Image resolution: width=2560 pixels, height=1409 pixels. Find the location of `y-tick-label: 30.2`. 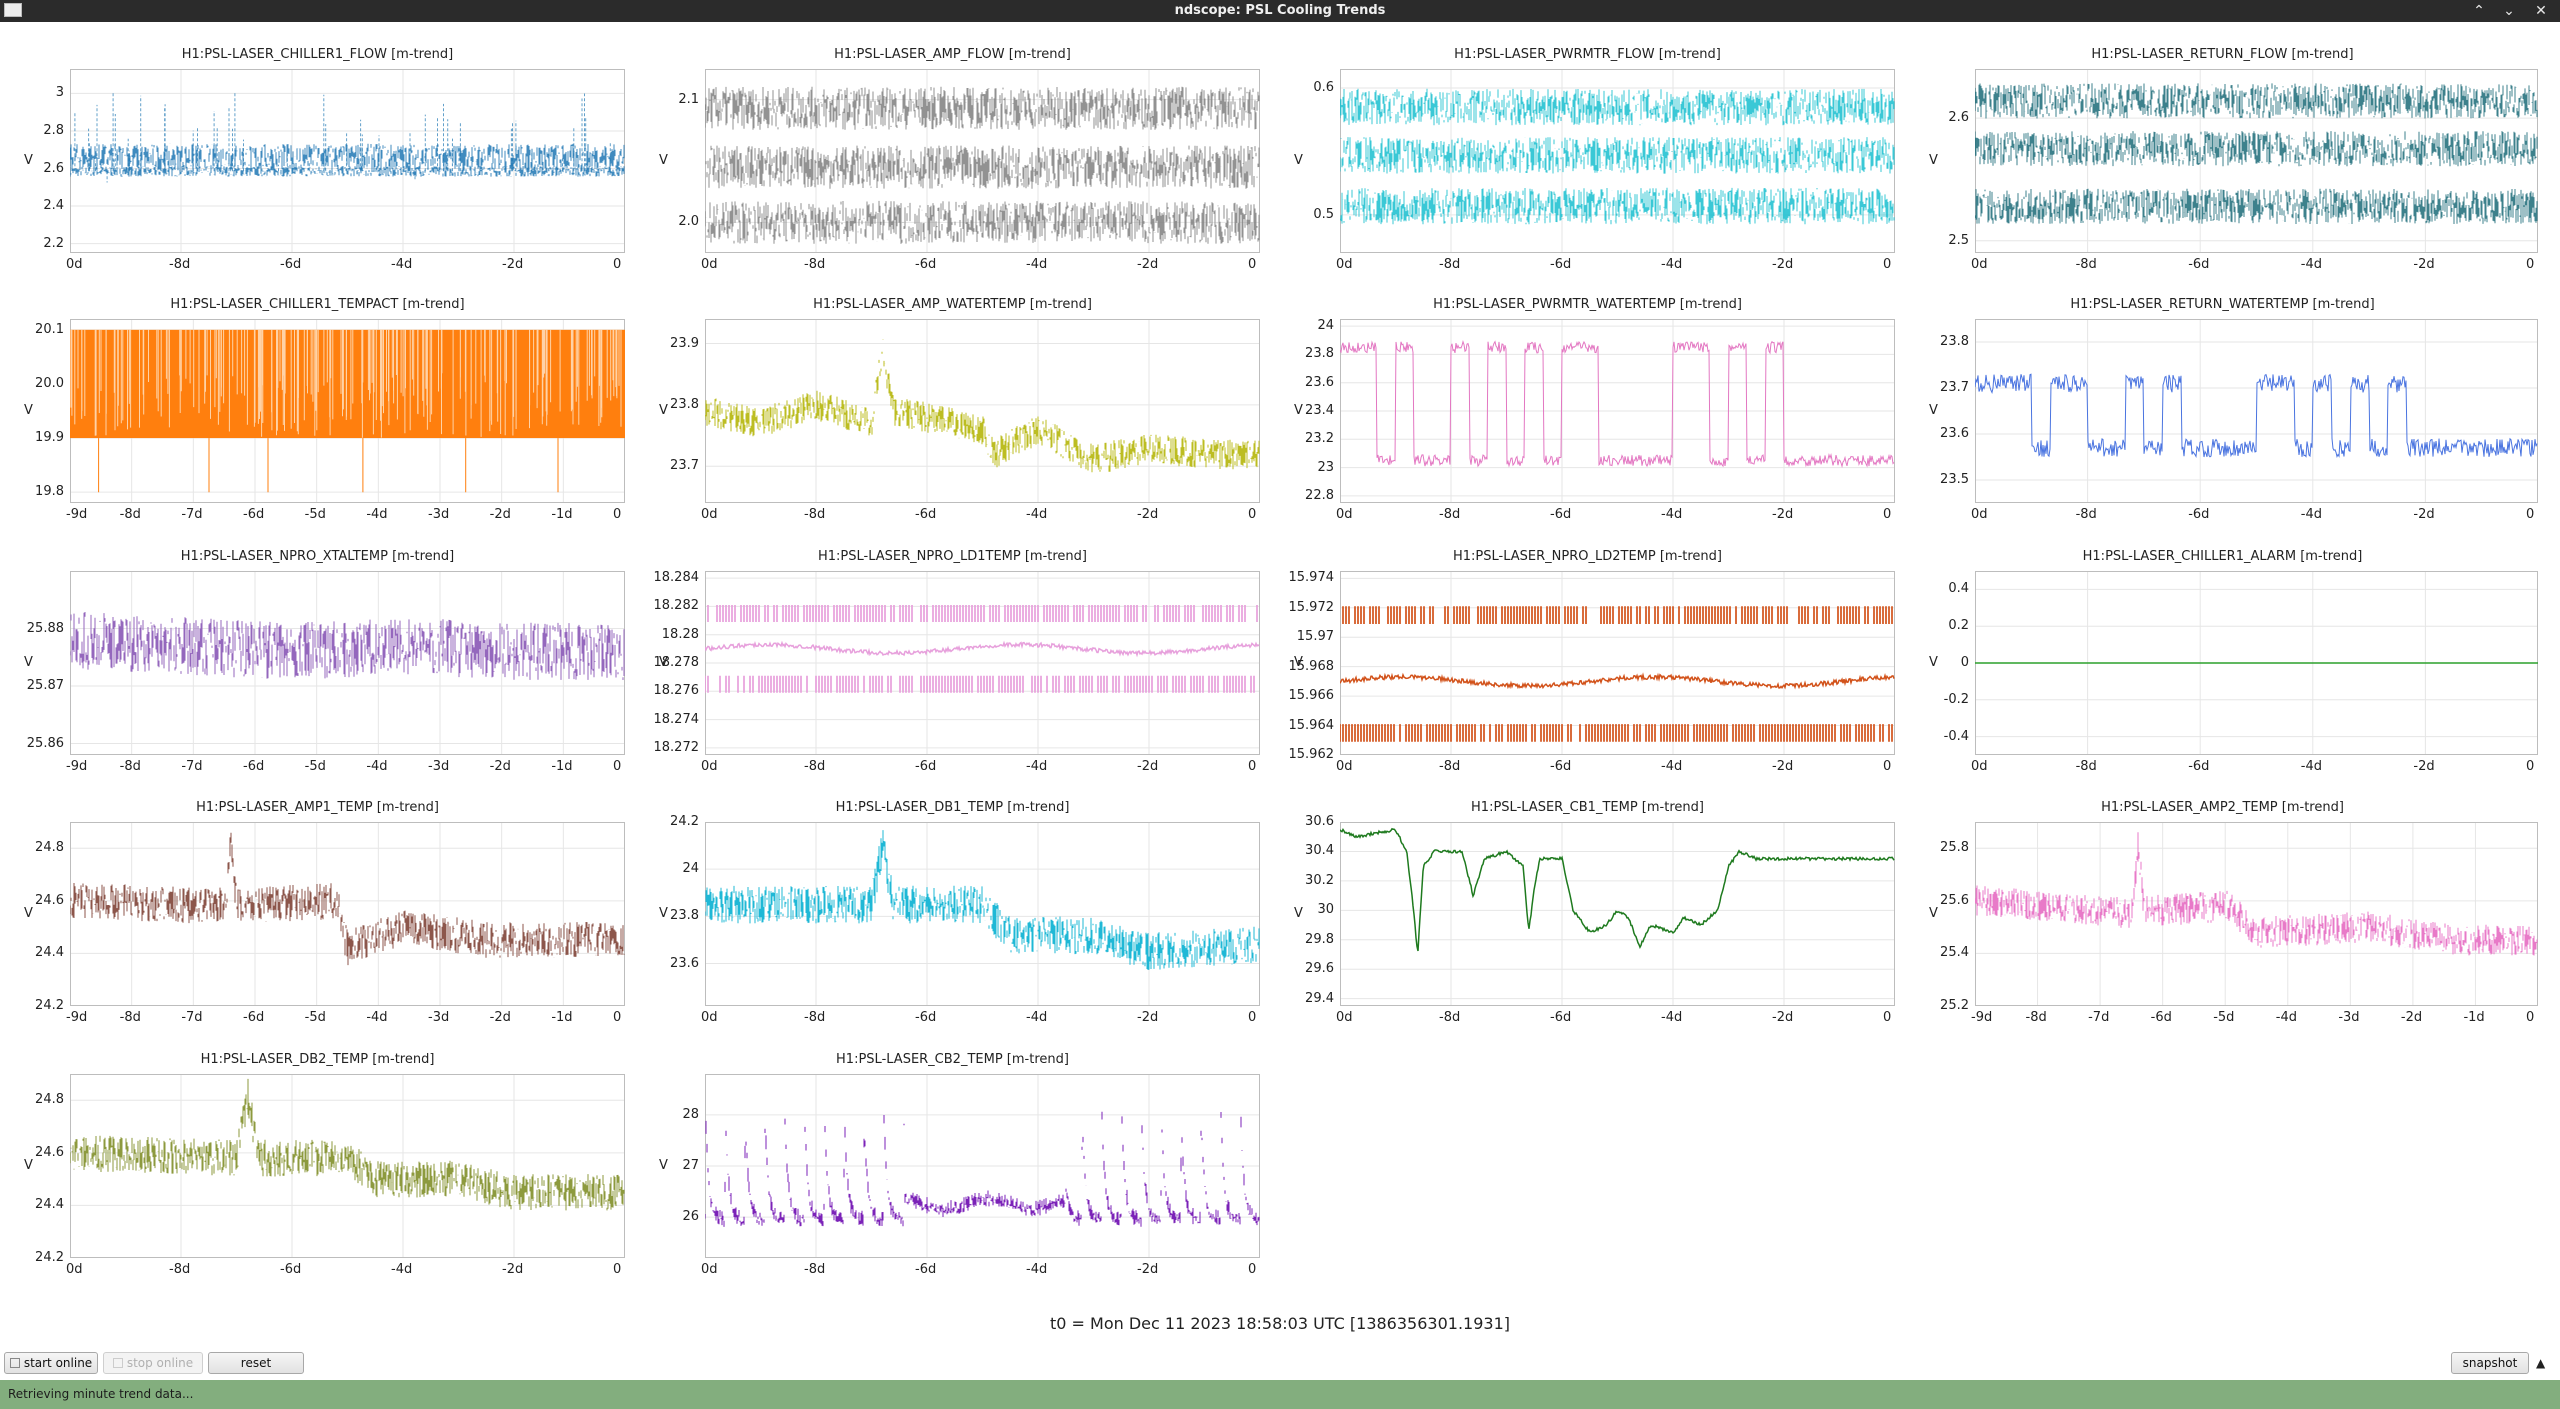

y-tick-label: 30.2 is located at coordinates (1319, 880).